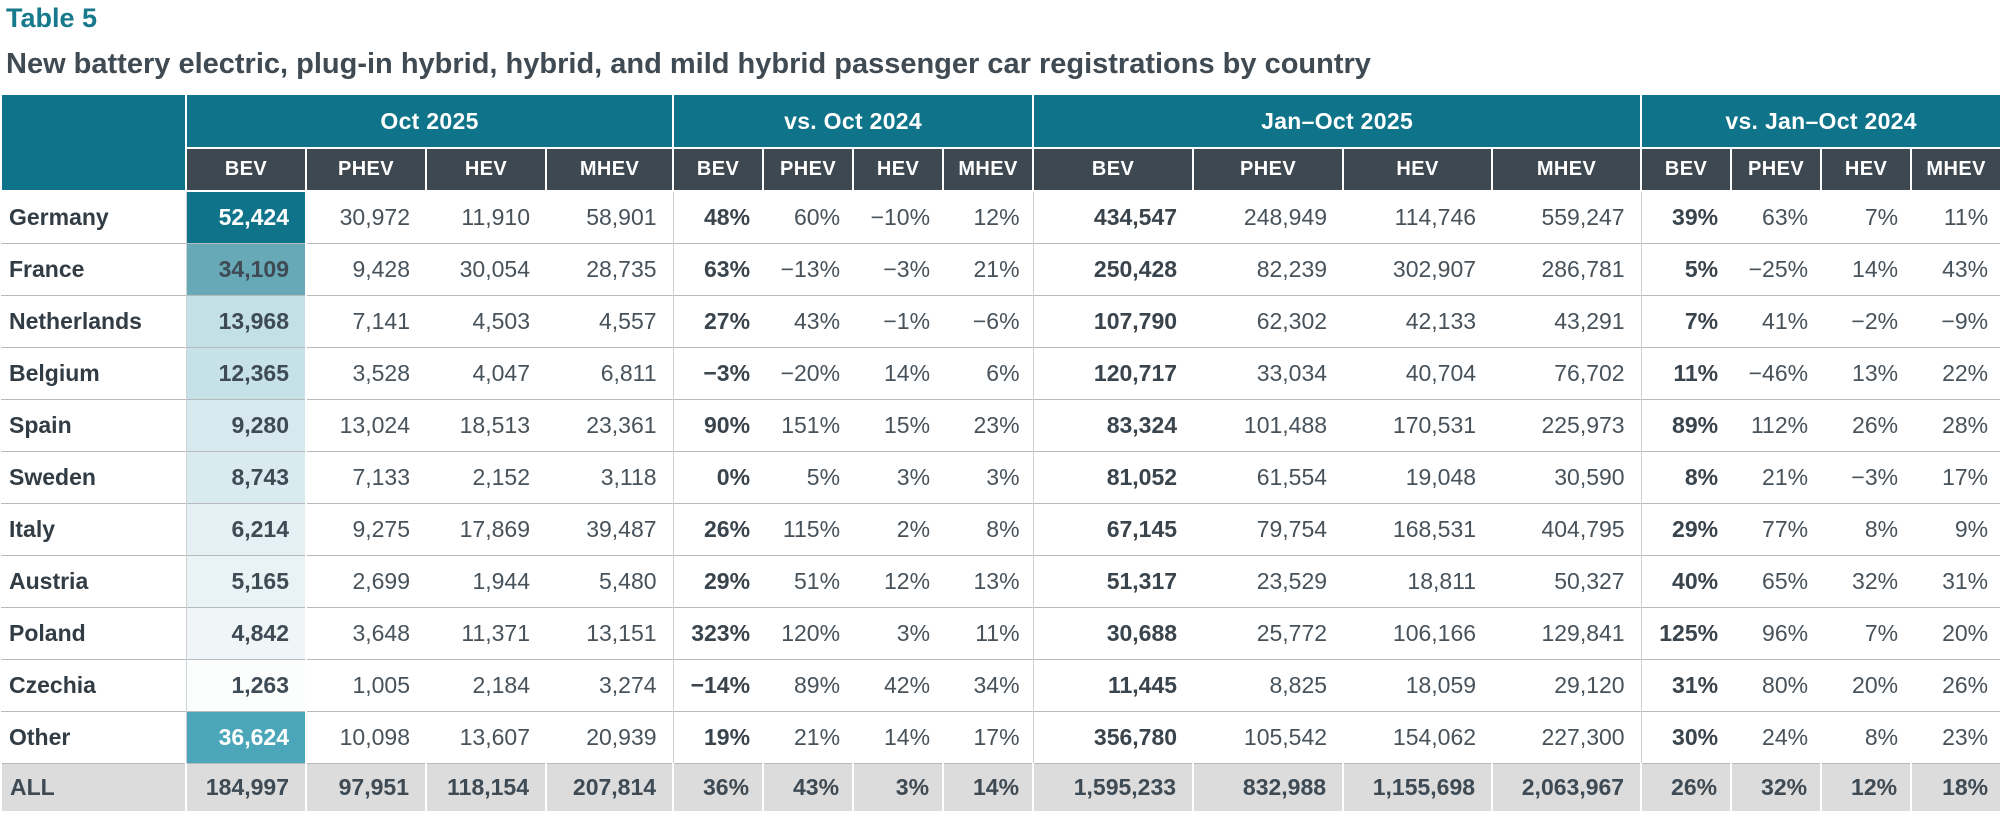  I want to click on cell-vs-jan-oct-2024-mhev: 18%, so click(1955, 787).